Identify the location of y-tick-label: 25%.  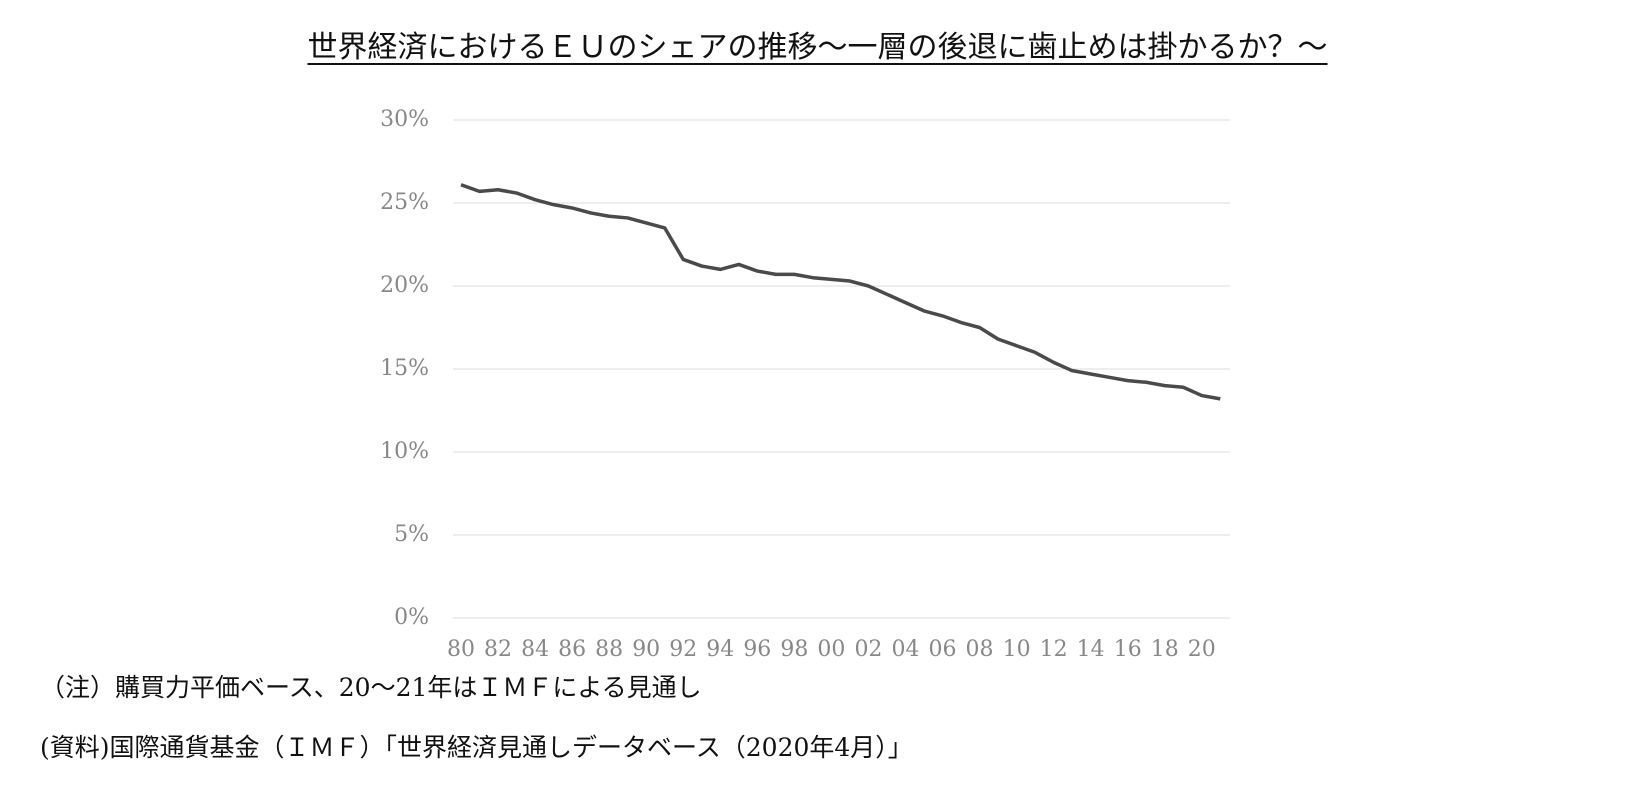
(404, 202).